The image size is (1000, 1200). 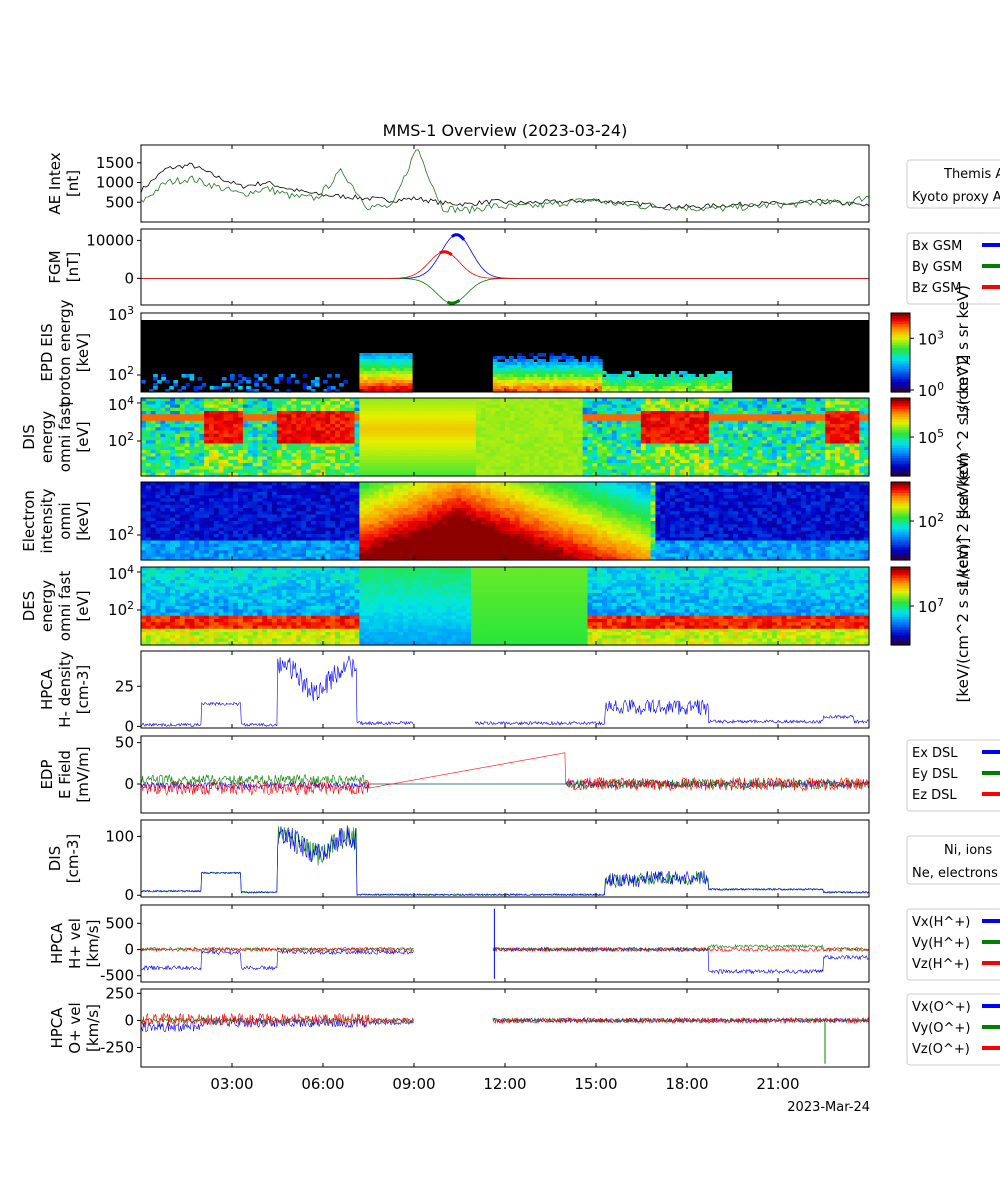 I want to click on y-tick-label: 10000, so click(x=110, y=240).